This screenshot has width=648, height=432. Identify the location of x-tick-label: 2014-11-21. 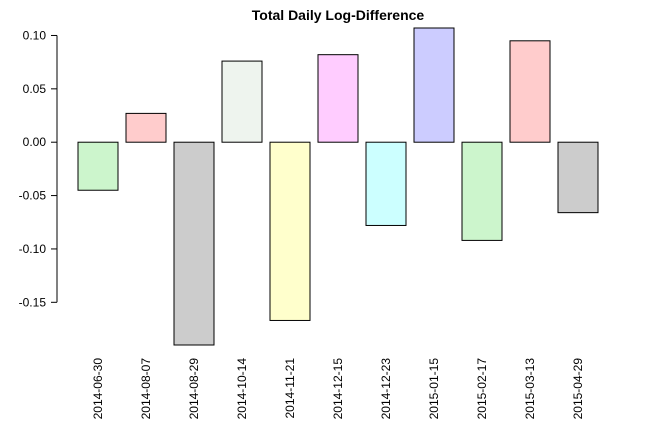
(290, 388).